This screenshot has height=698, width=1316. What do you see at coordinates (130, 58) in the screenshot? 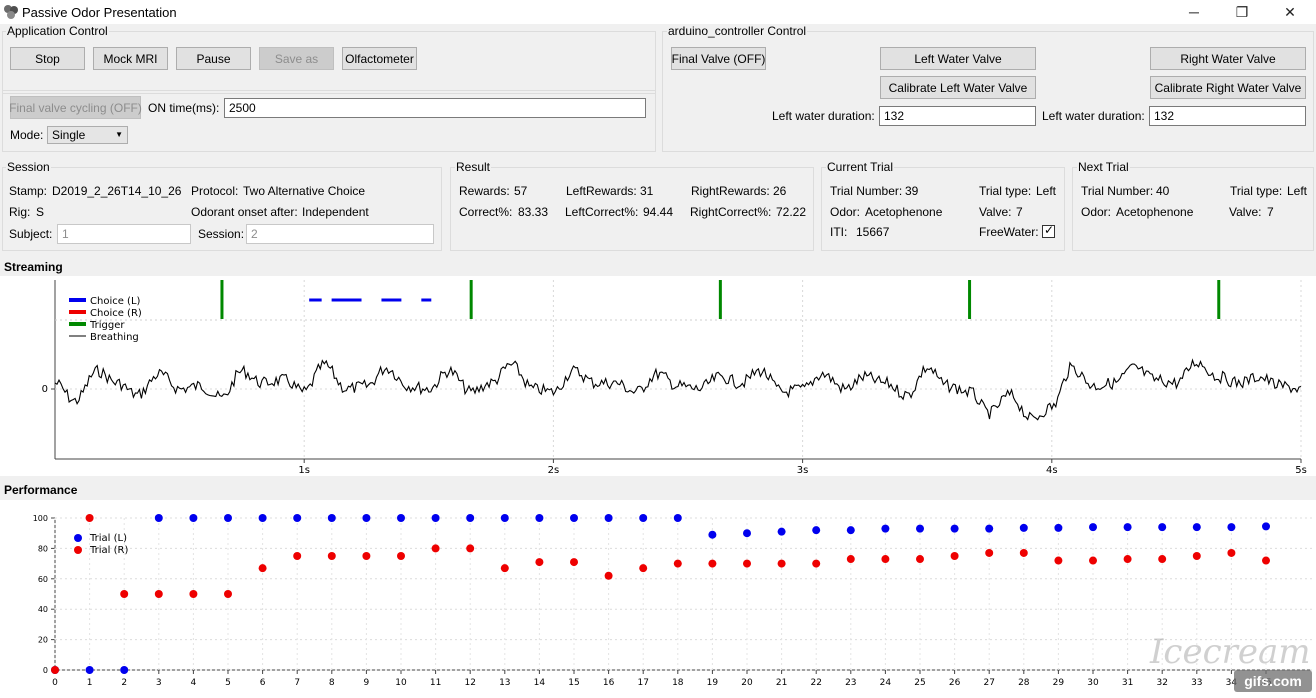
I see `mock-mri-button: Mock MRI` at bounding box center [130, 58].